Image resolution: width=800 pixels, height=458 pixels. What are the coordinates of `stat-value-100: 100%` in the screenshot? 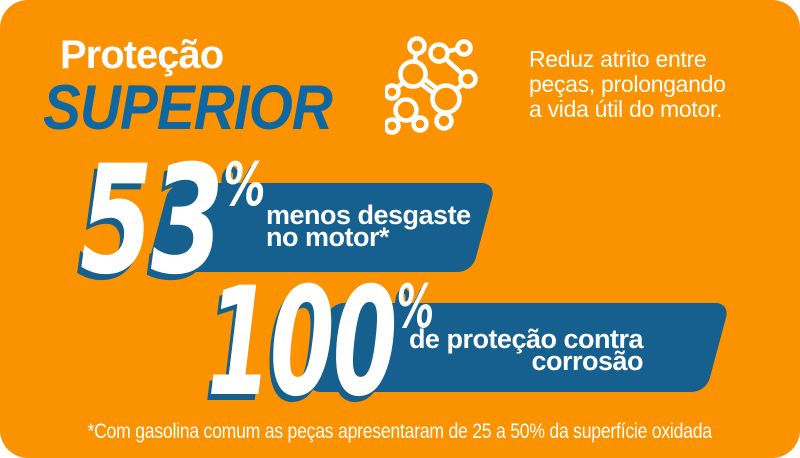 It's located at (320, 343).